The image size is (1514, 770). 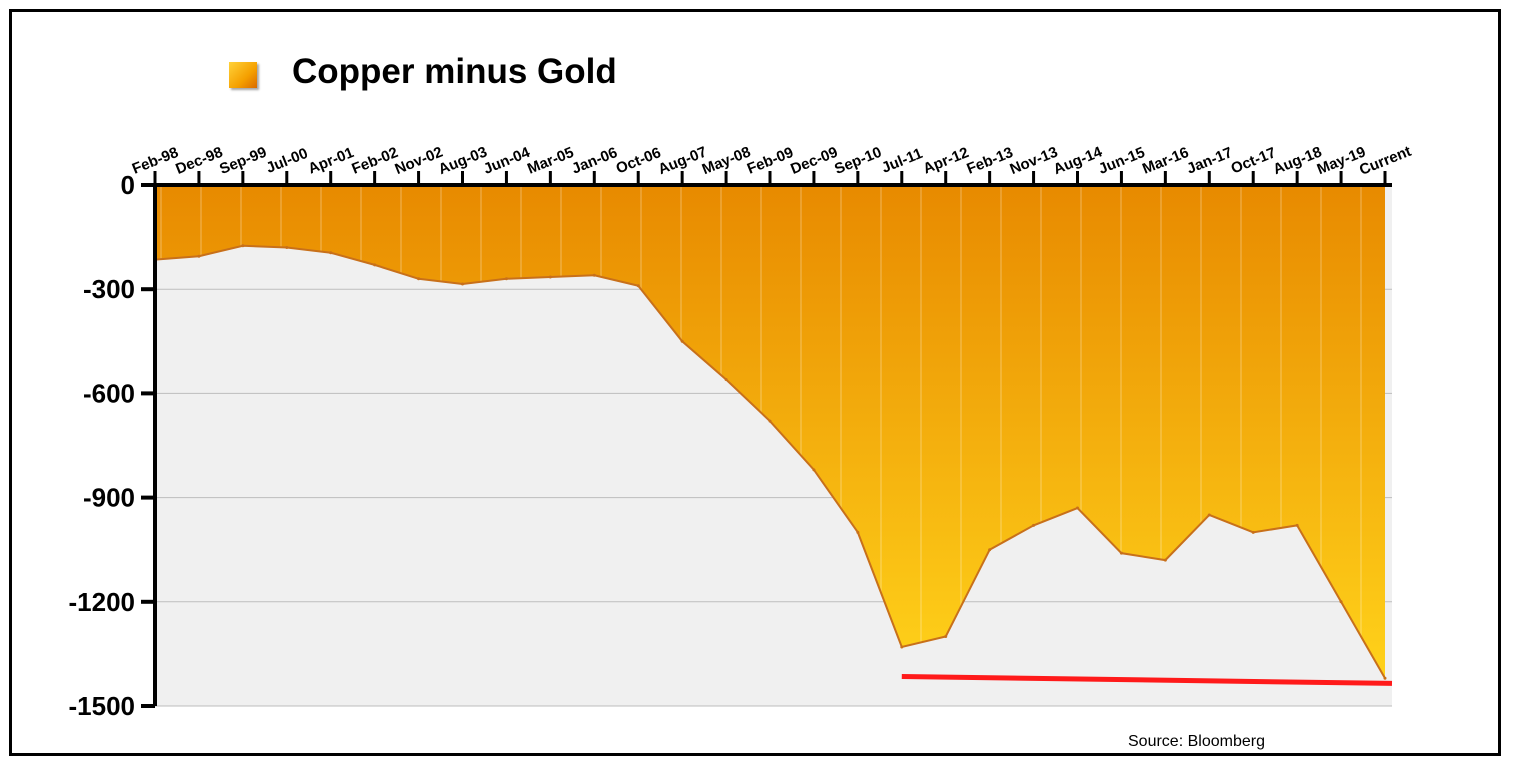 What do you see at coordinates (109, 289) in the screenshot?
I see `y-tick-label: -300` at bounding box center [109, 289].